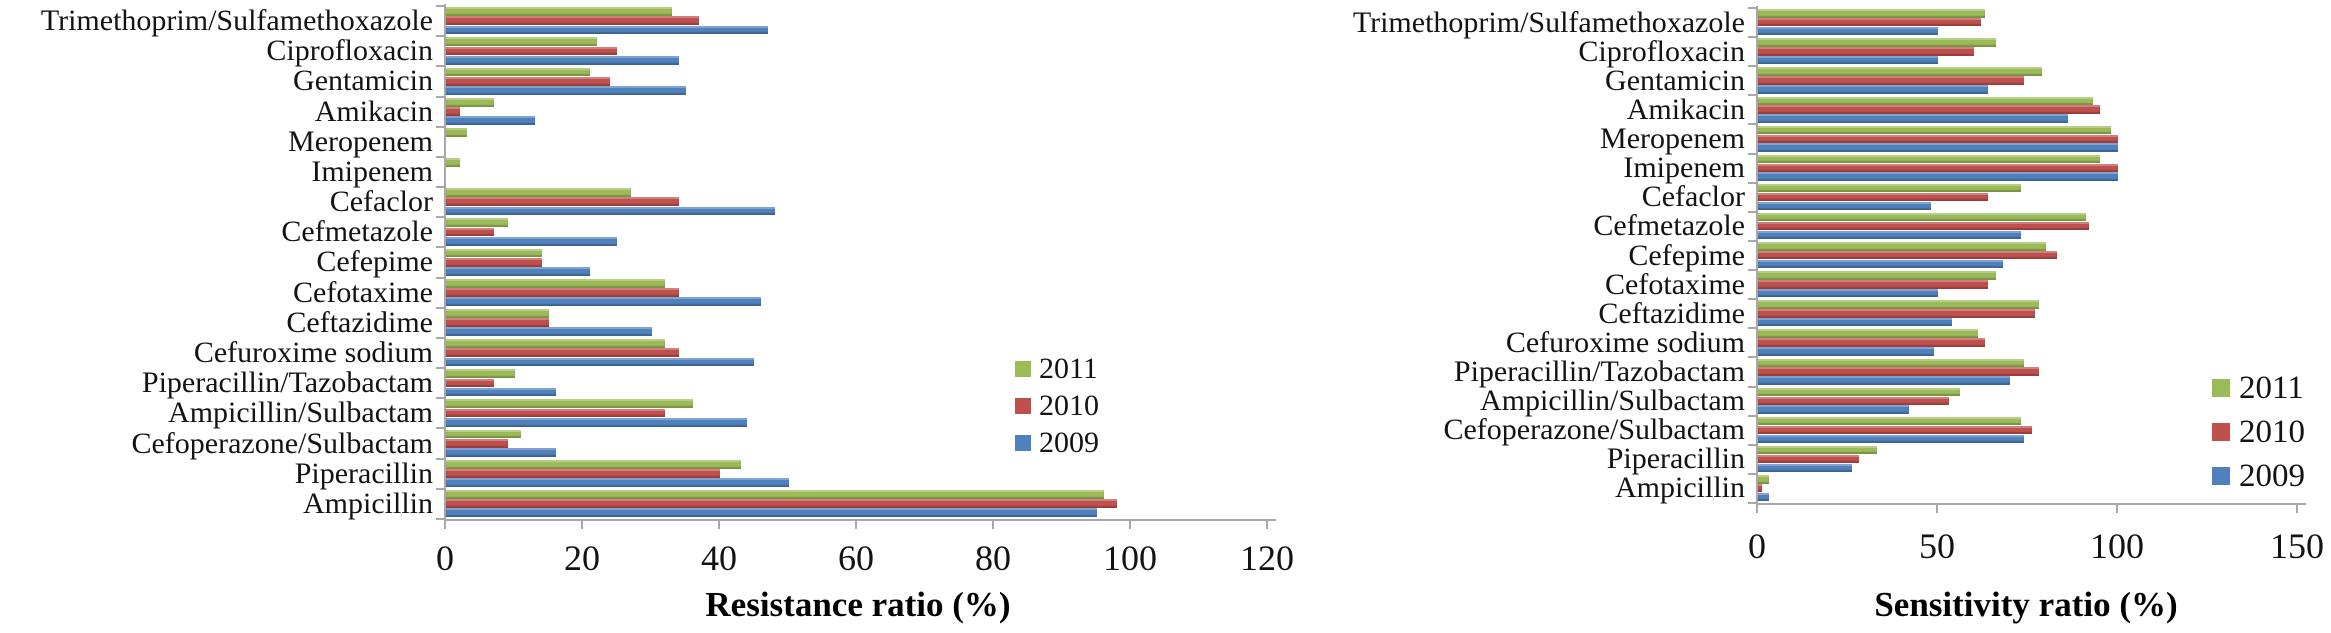 Image resolution: width=2331 pixels, height=633 pixels. What do you see at coordinates (1669, 226) in the screenshot?
I see `category-label: Cefmetazole` at bounding box center [1669, 226].